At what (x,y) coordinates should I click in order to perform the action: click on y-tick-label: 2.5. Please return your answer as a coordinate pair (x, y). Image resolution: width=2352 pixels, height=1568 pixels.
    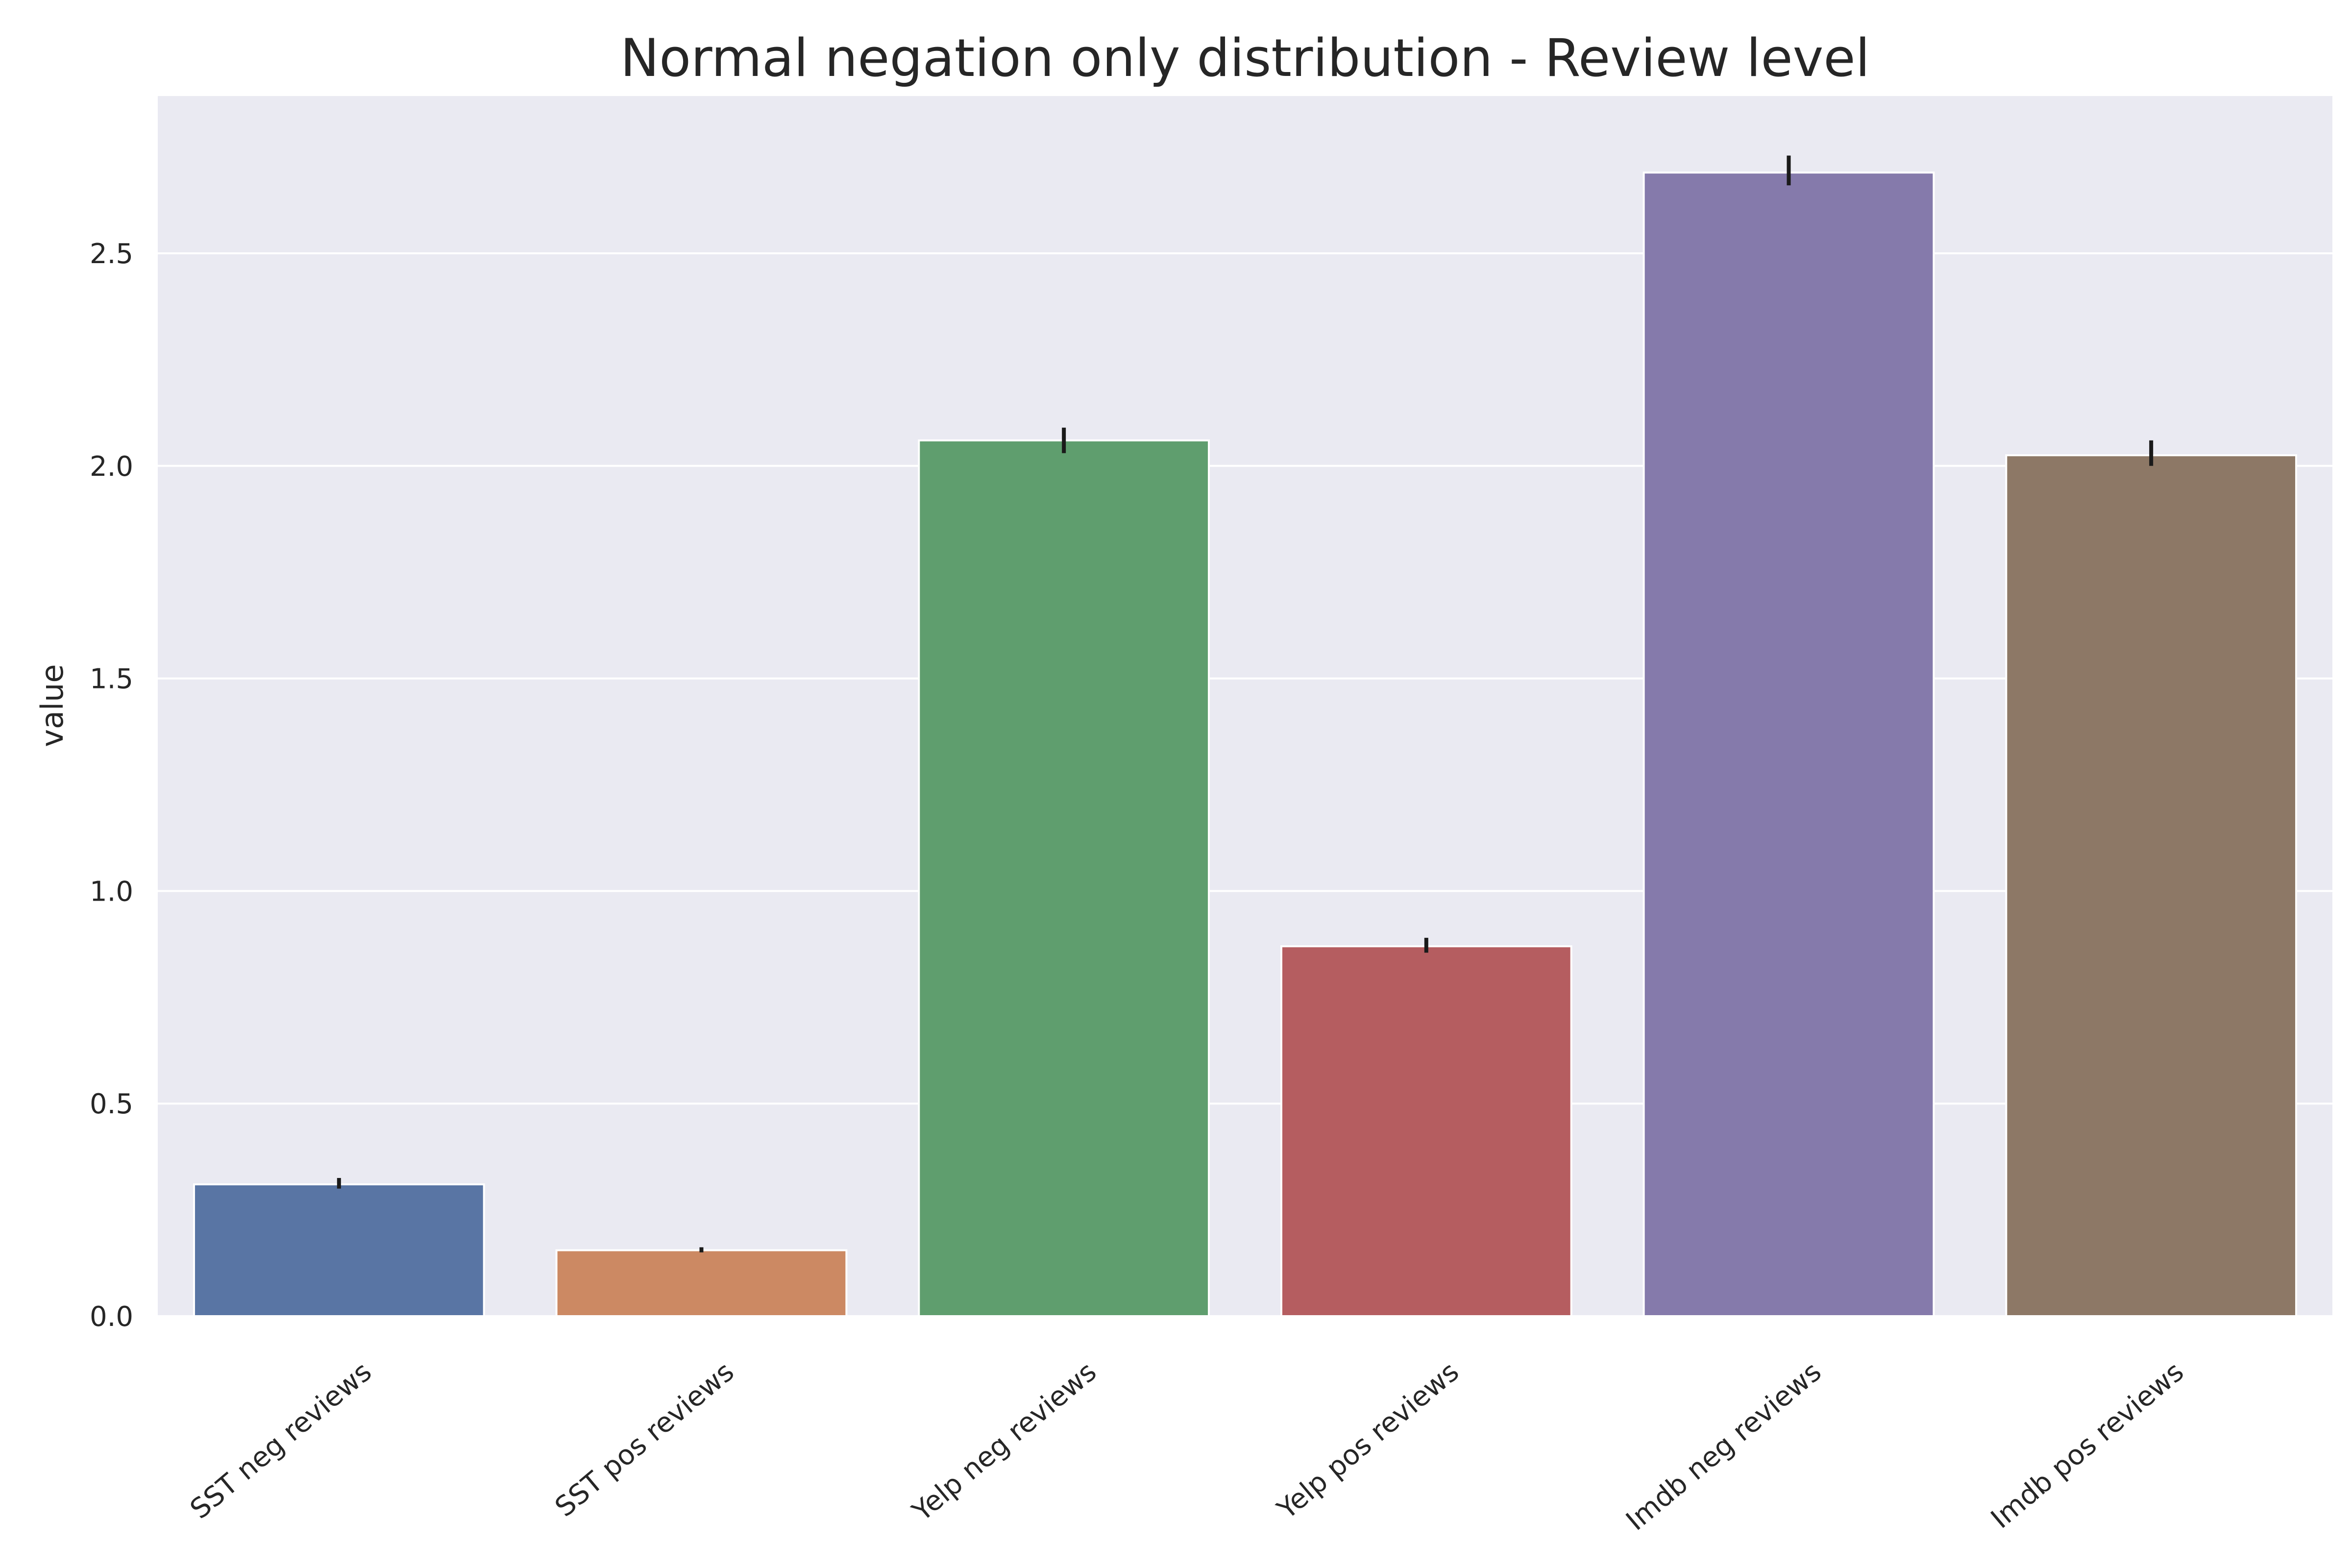
    Looking at the image, I should click on (111, 254).